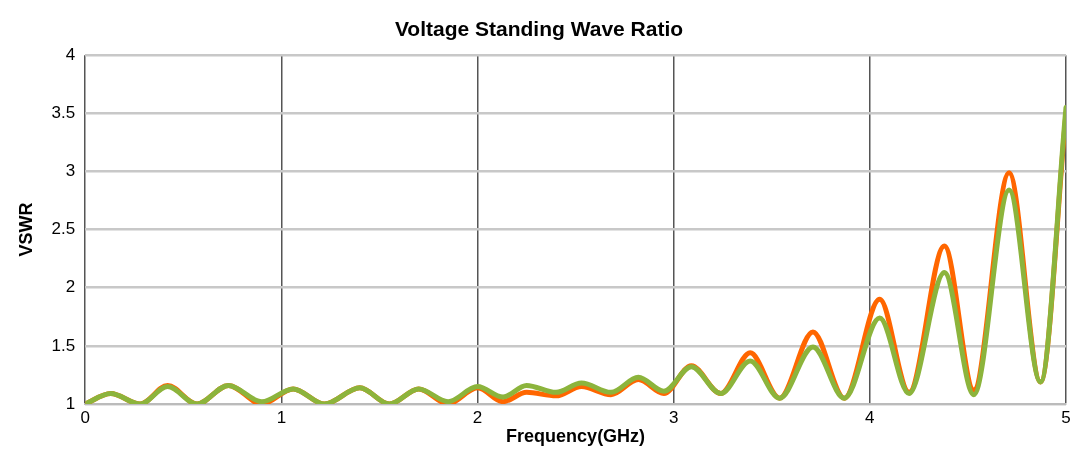 This screenshot has height=456, width=1088. What do you see at coordinates (539, 29) in the screenshot?
I see `chart-title: Voltage Standing Wave Ratio` at bounding box center [539, 29].